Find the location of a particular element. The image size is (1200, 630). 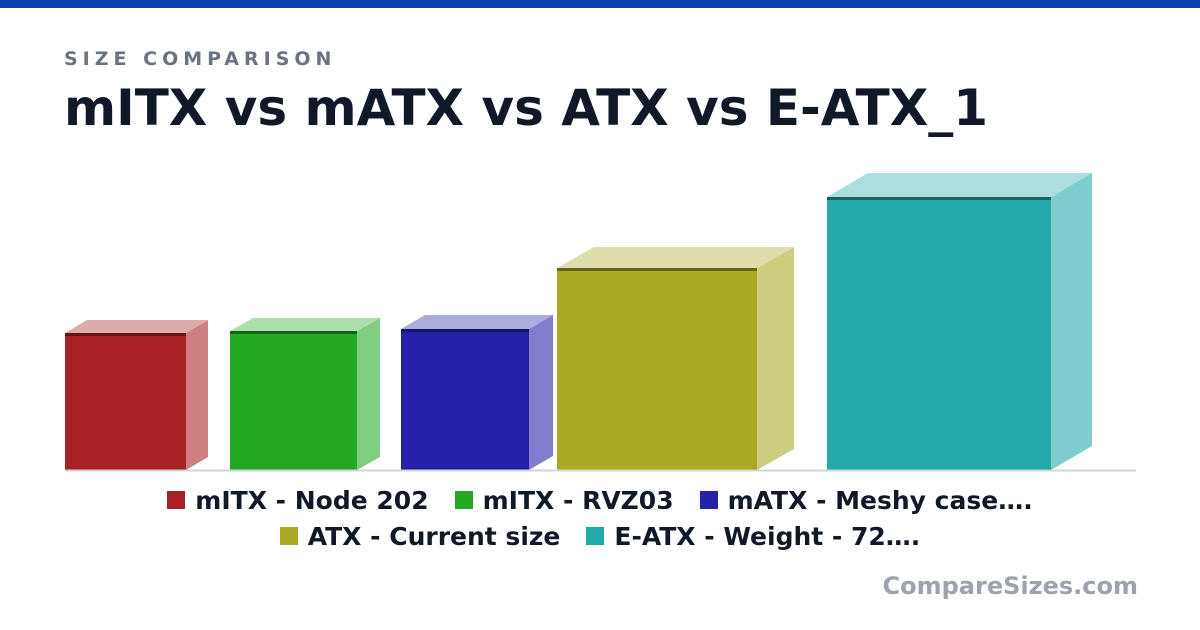

legend-item: mITX - Node 202 is located at coordinates (298, 500).